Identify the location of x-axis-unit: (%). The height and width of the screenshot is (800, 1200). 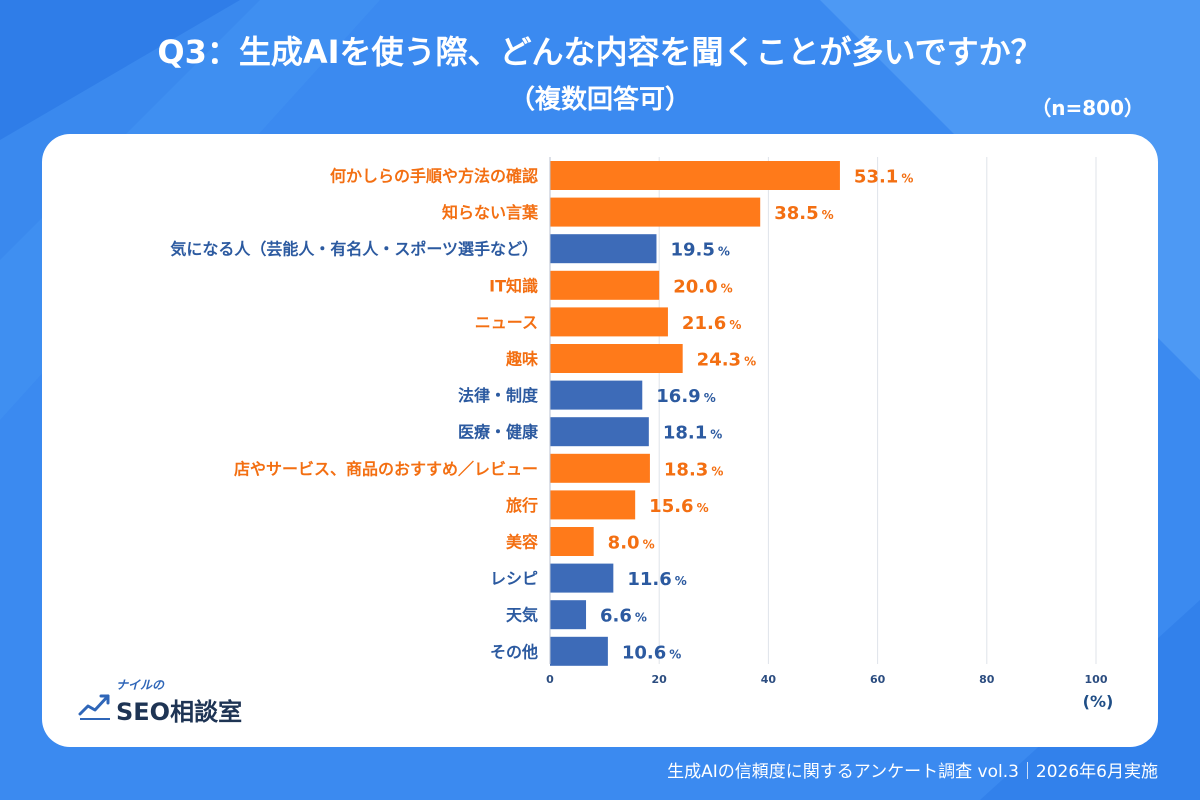
(1098, 701).